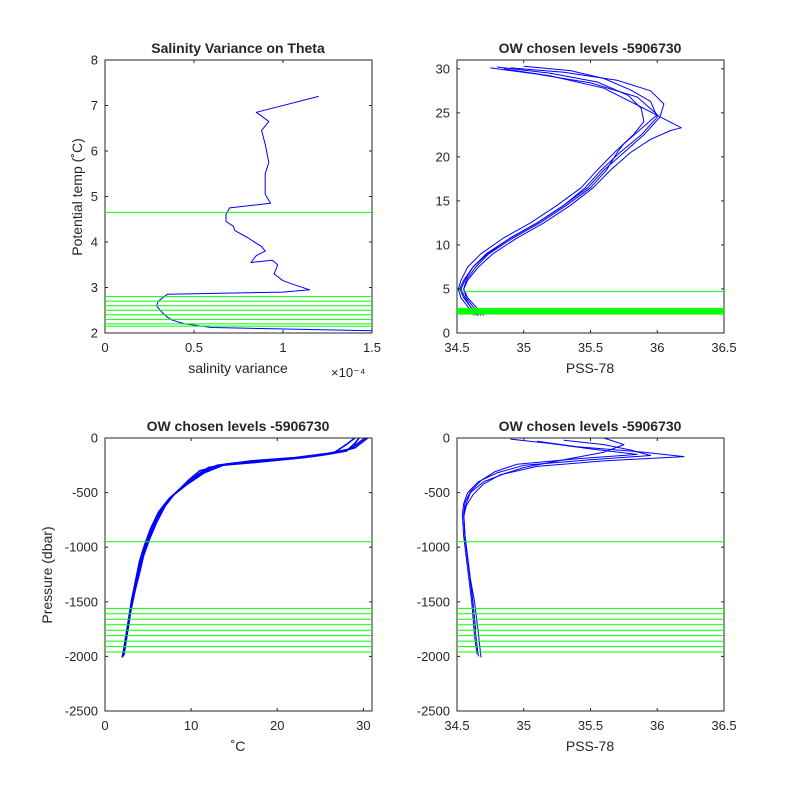 The image size is (800, 800). Describe the element at coordinates (363, 725) in the screenshot. I see `x-tick-label: 30` at that location.